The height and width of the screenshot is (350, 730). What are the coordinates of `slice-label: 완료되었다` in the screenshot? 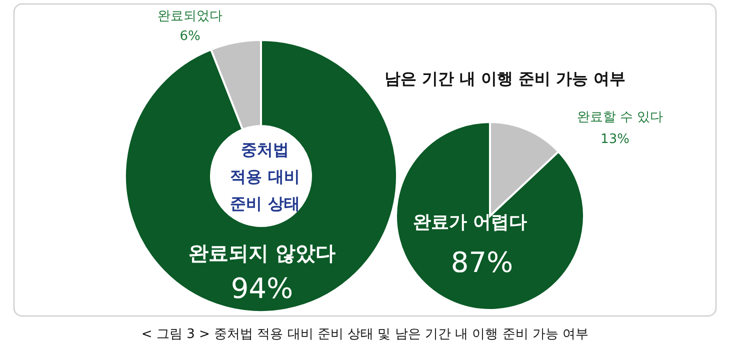 It's located at (190, 16).